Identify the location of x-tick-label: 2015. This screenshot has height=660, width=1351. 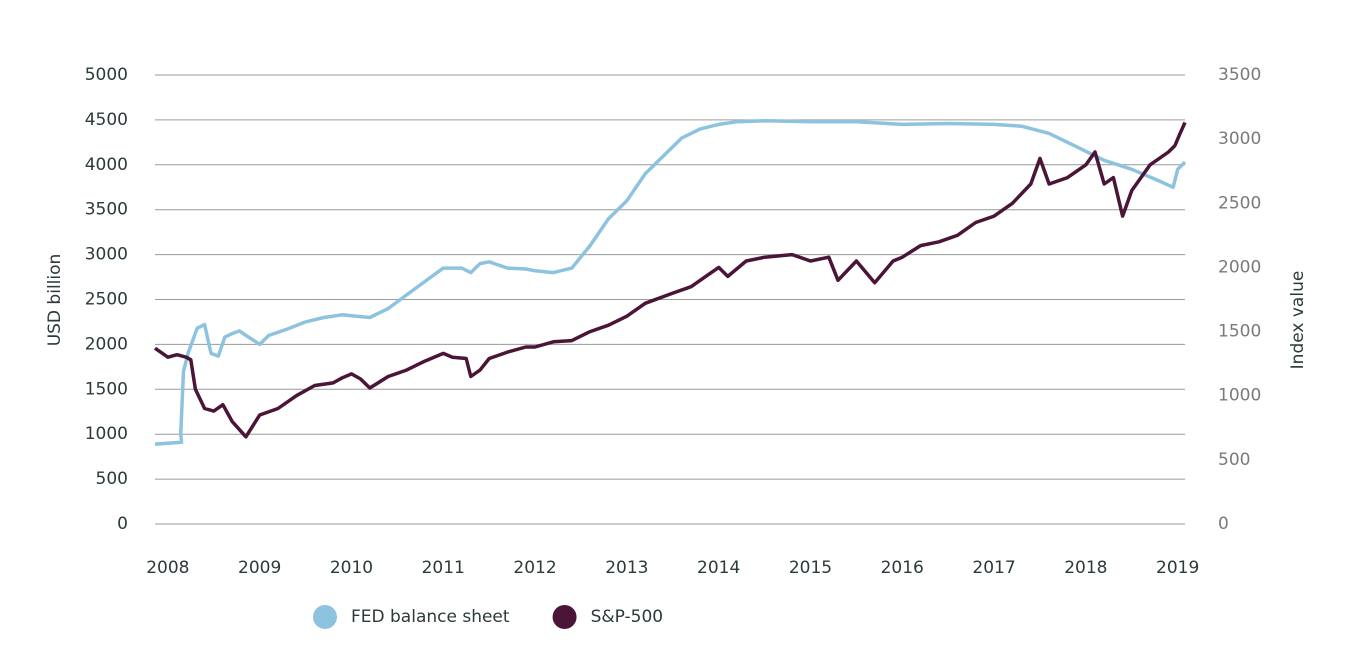
(810, 568).